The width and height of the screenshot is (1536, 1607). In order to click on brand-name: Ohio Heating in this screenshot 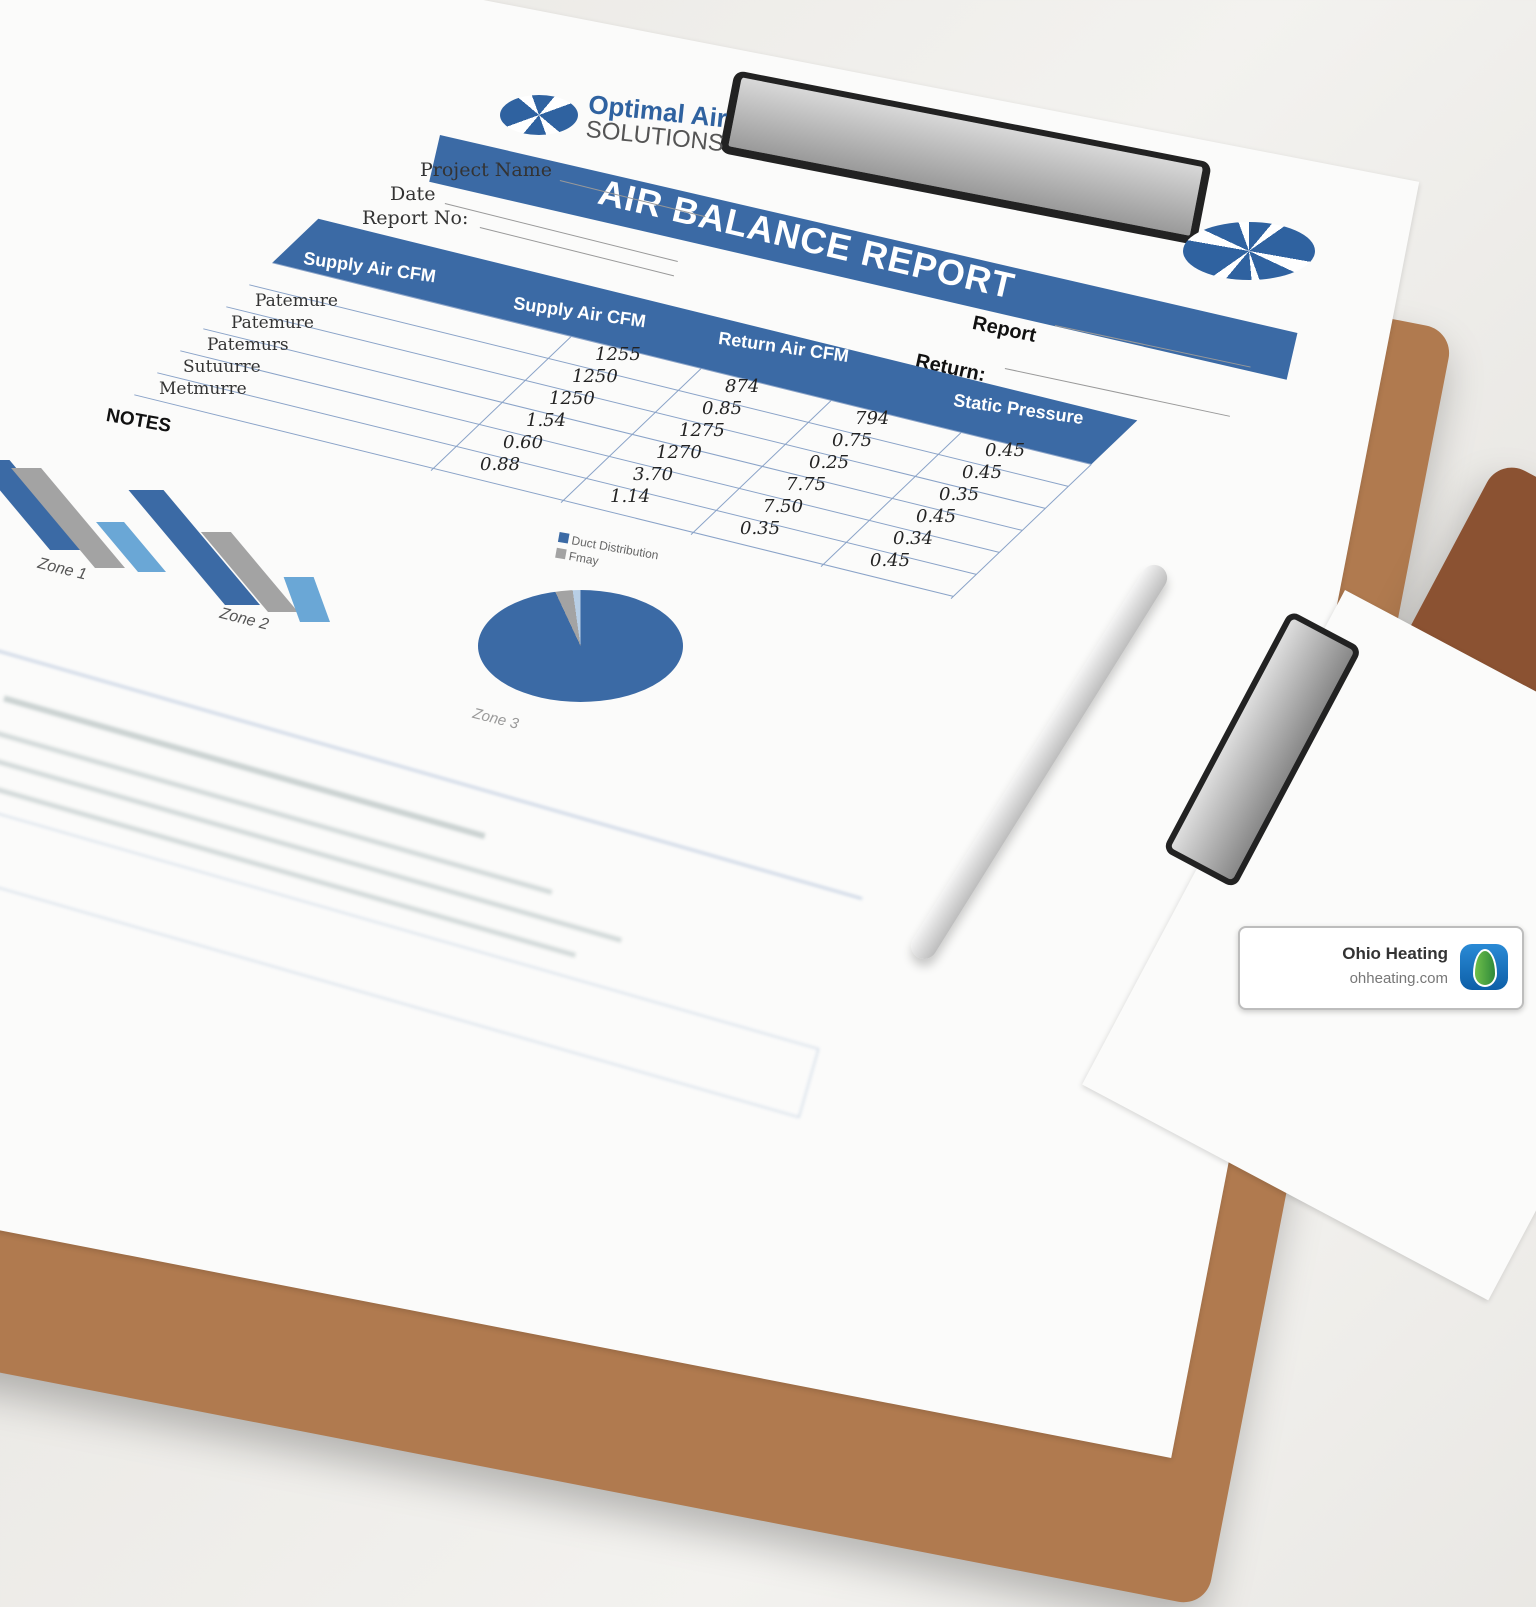, I will do `click(1395, 953)`.